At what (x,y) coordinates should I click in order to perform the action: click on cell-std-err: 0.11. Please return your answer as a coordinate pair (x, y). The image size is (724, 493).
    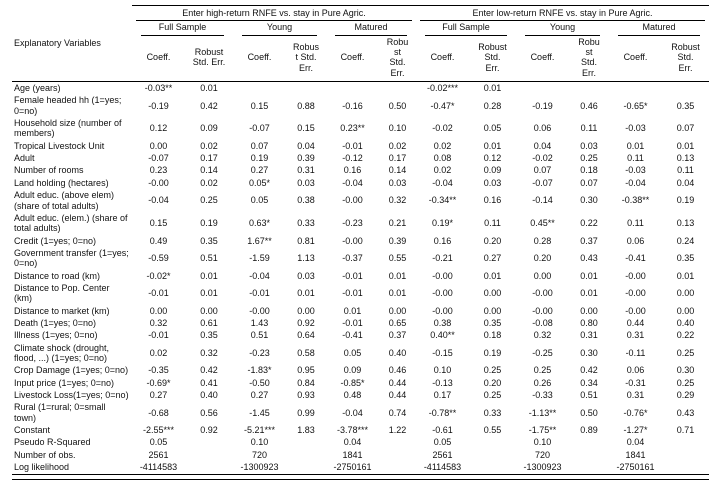
    Looking at the image, I should click on (589, 128).